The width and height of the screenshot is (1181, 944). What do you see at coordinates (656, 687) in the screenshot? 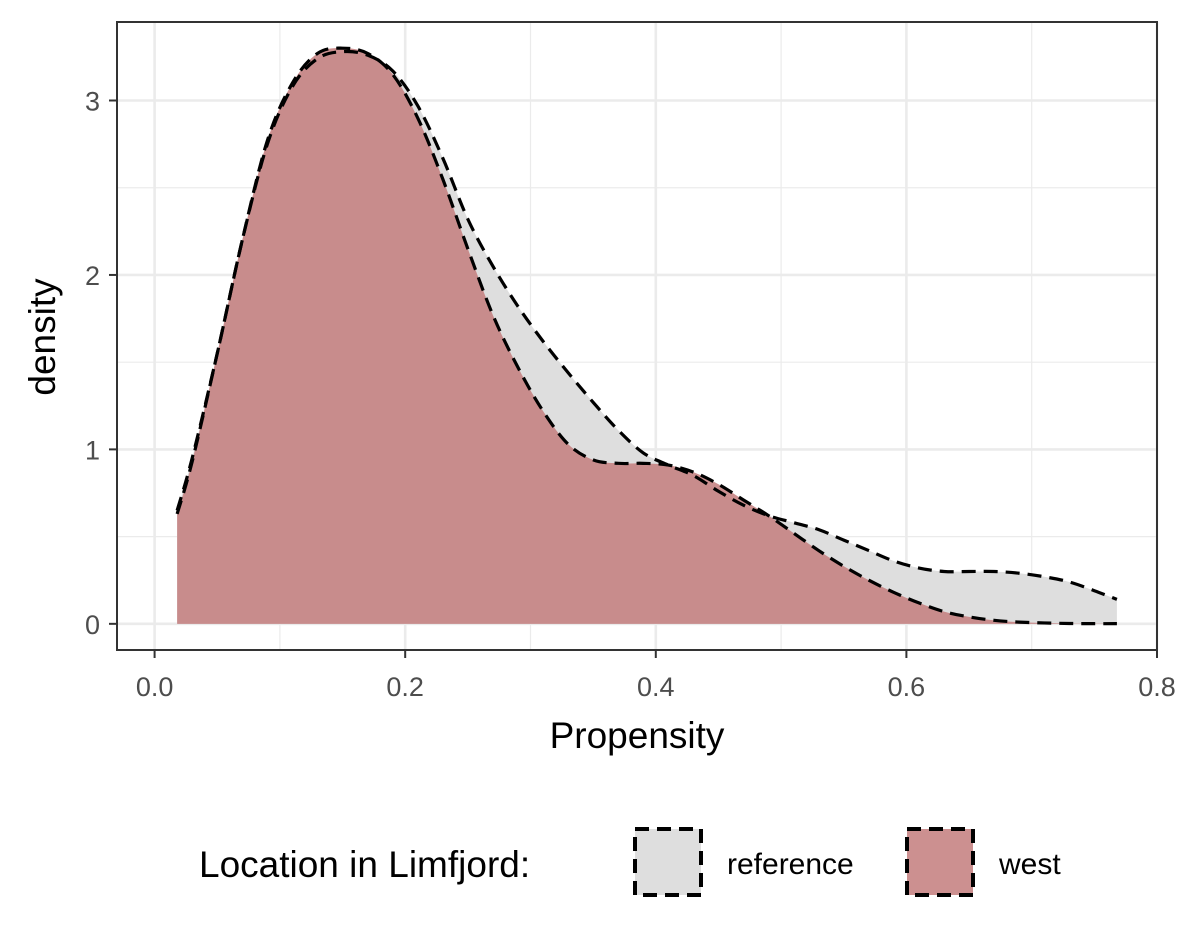
I see `x-tick-label: 0.4` at bounding box center [656, 687].